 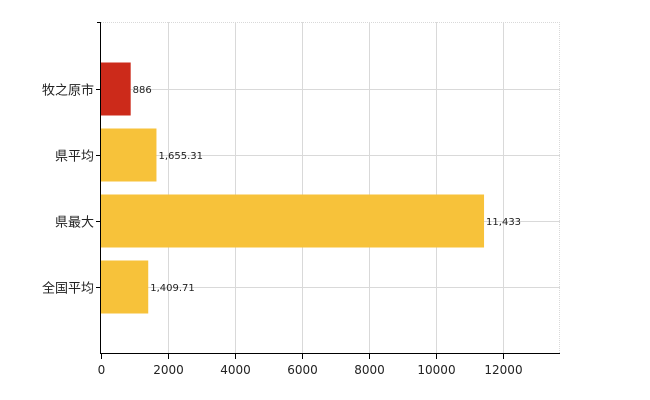 What do you see at coordinates (172, 288) in the screenshot?
I see `data-label: 1,409.71` at bounding box center [172, 288].